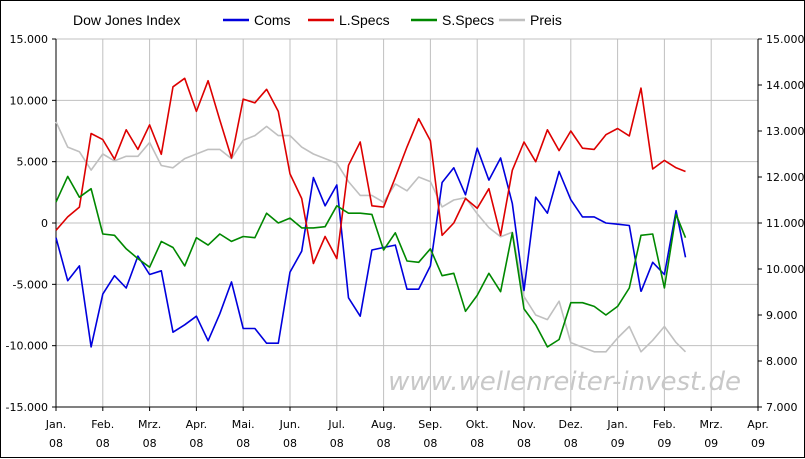 This screenshot has width=805, height=459. I want to click on left-tick-label: -10.000, so click(27, 346).